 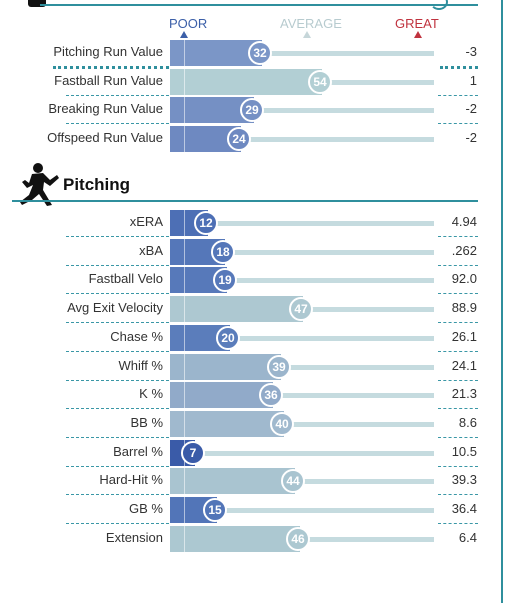 What do you see at coordinates (228, 337) in the screenshot?
I see `percentile-bubble: 20` at bounding box center [228, 337].